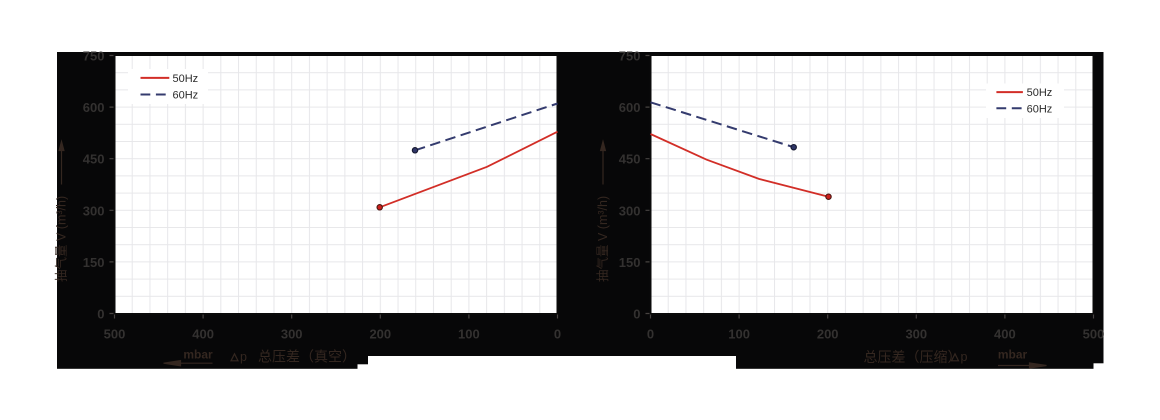 Image resolution: width=1160 pixels, height=420 pixels. I want to click on svg-text: 总压差（压缩）, so click(913, 357).